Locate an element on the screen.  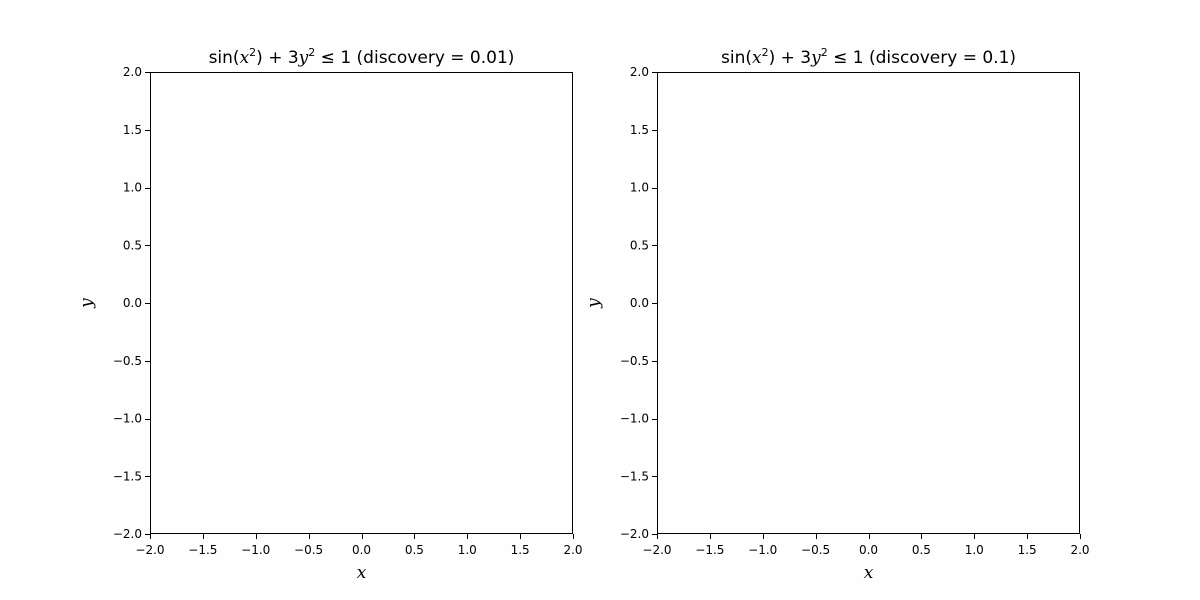
x-tick-label-right: 1.5 is located at coordinates (1027, 550).